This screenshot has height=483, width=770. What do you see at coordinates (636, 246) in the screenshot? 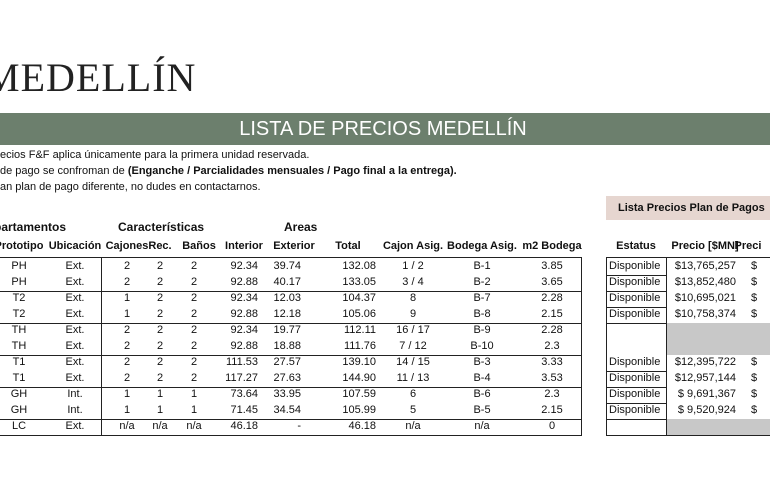
I see `column-header: Estatus` at bounding box center [636, 246].